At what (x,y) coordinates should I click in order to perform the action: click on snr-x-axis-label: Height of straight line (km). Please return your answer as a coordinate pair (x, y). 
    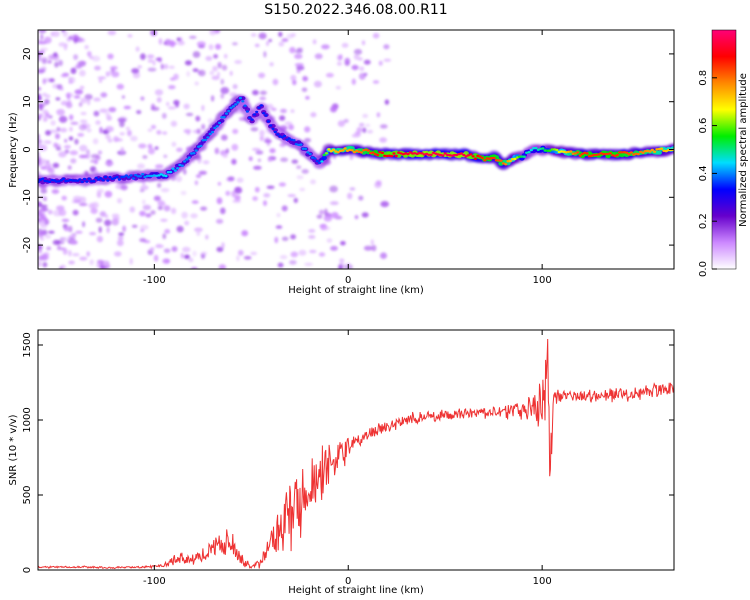
    Looking at the image, I should click on (356, 590).